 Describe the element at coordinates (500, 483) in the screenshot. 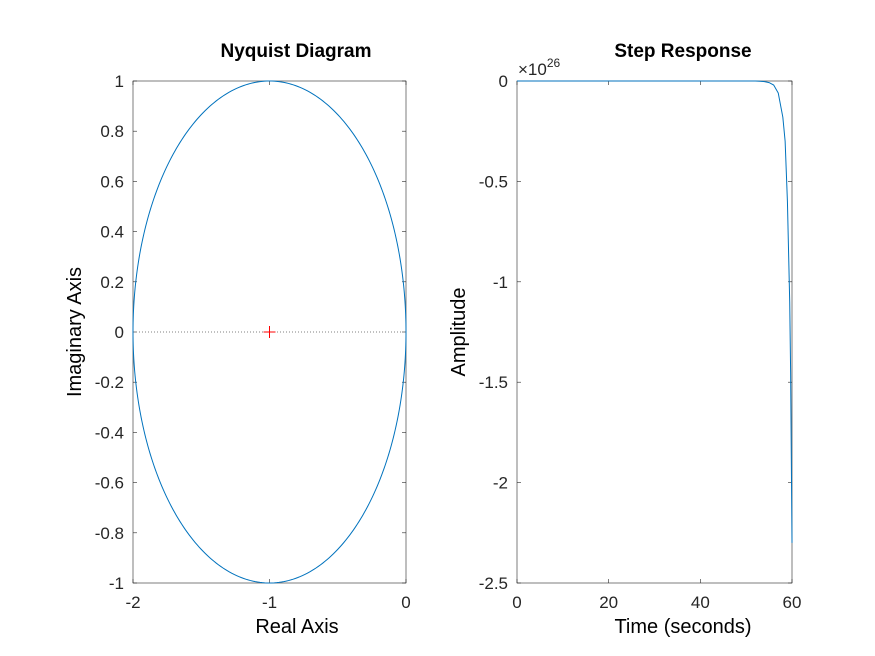

I see `step-y-tick-label: -2` at that location.